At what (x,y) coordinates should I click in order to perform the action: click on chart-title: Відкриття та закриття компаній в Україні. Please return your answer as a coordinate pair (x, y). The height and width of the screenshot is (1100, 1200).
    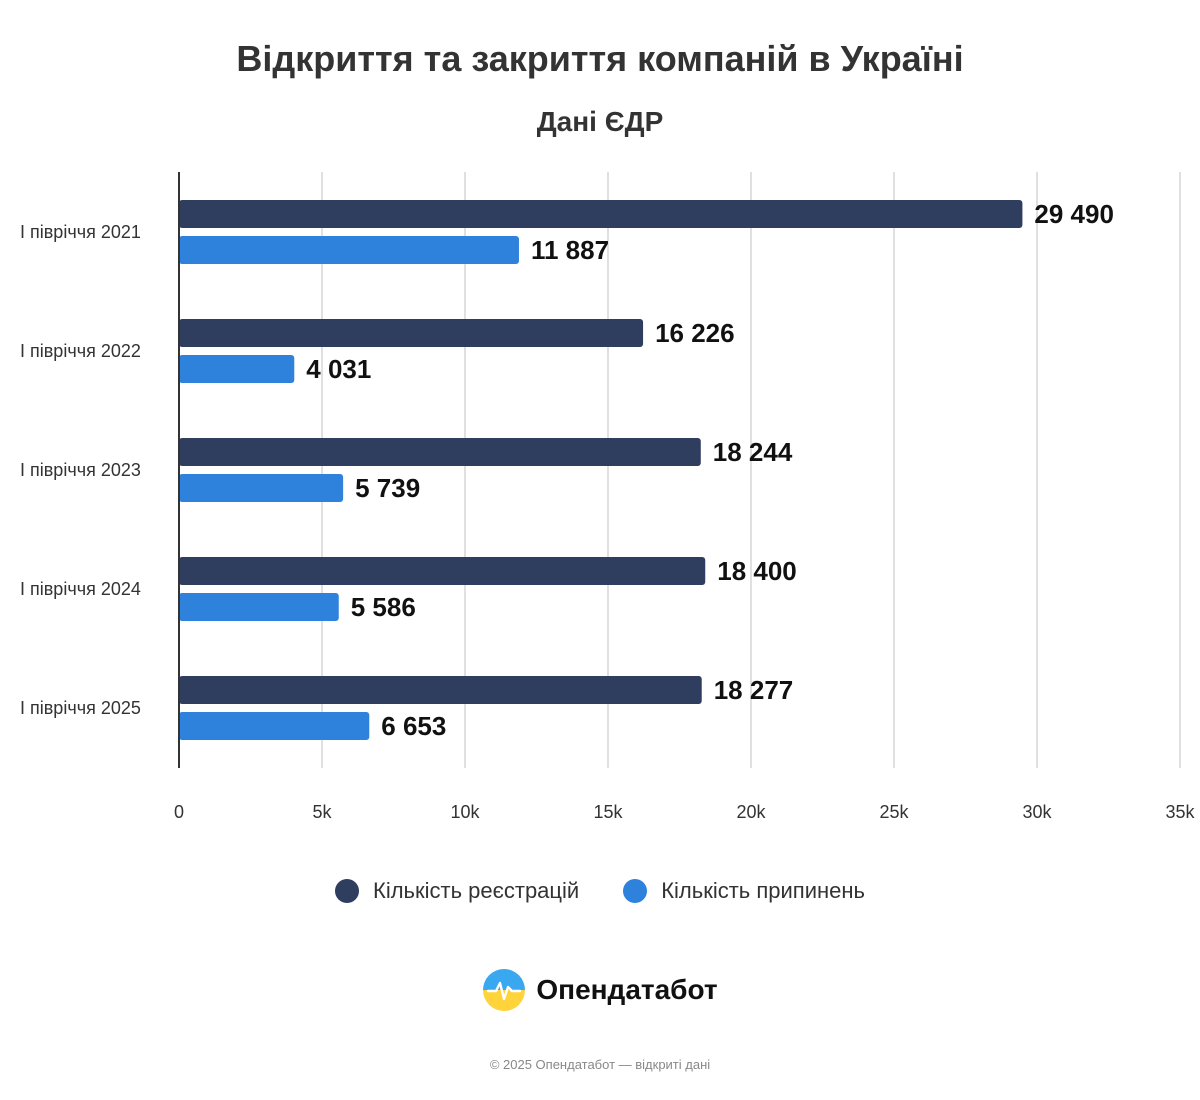
    Looking at the image, I should click on (600, 58).